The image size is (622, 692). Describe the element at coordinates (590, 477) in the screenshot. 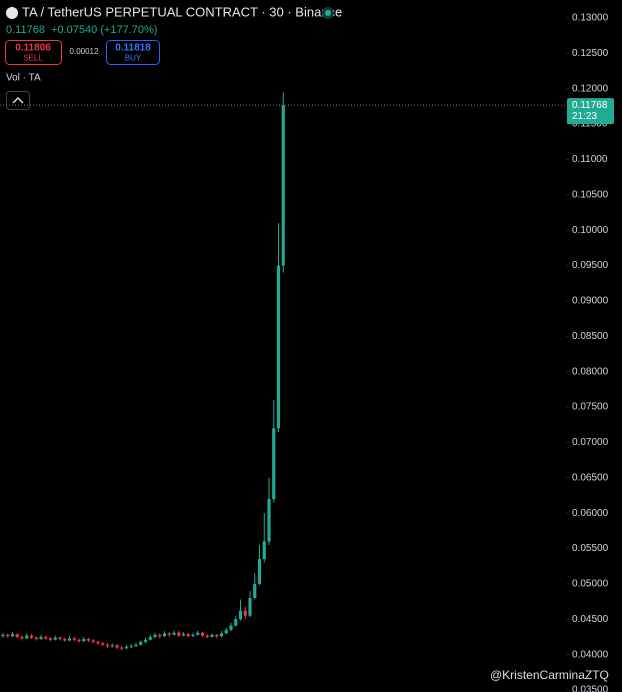

I see `y-tick-label: 0.06500` at that location.